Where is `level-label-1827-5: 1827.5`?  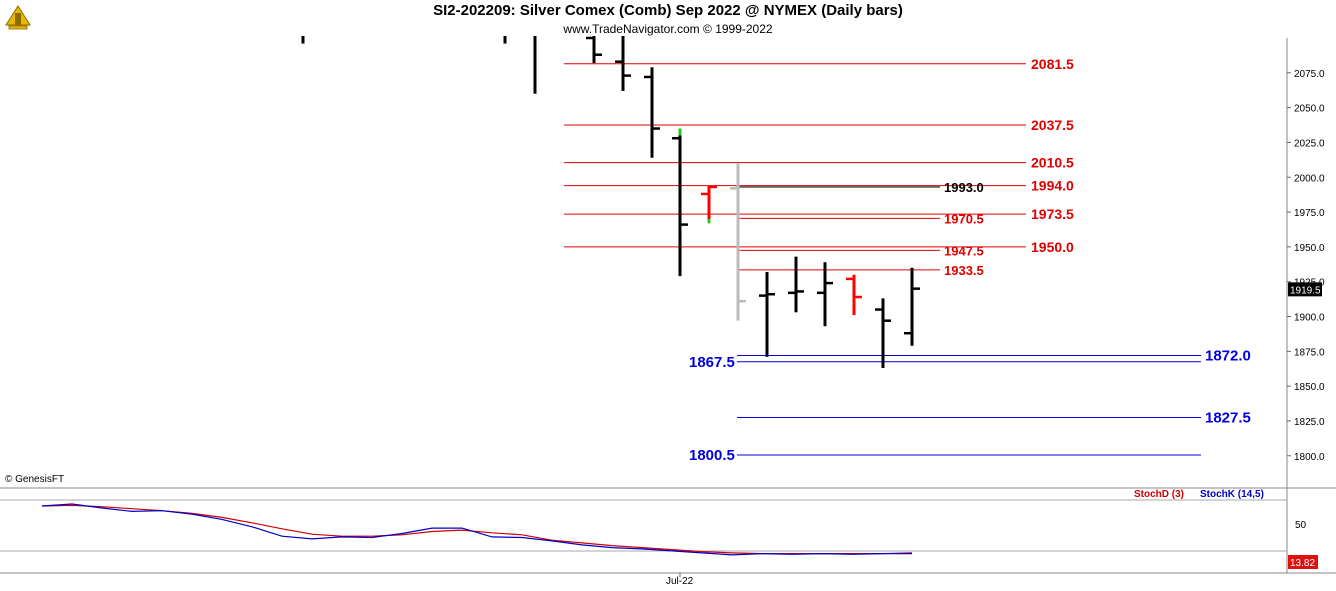 level-label-1827-5: 1827.5 is located at coordinates (1228, 417).